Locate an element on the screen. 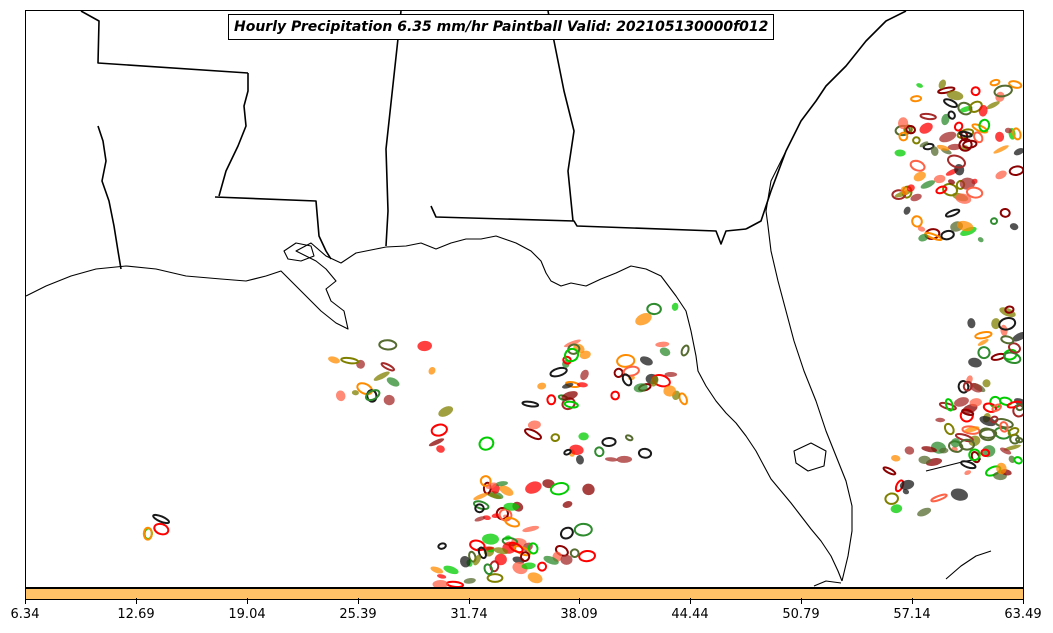 The image size is (1053, 633). colorbar-tick-label: 38.09 is located at coordinates (579, 614).